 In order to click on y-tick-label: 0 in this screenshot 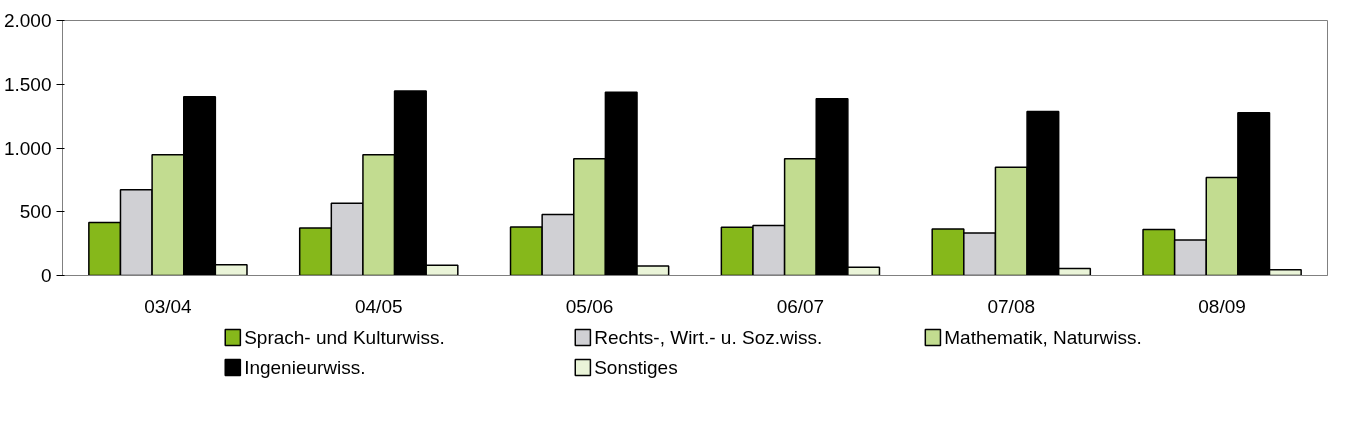, I will do `click(46, 275)`.